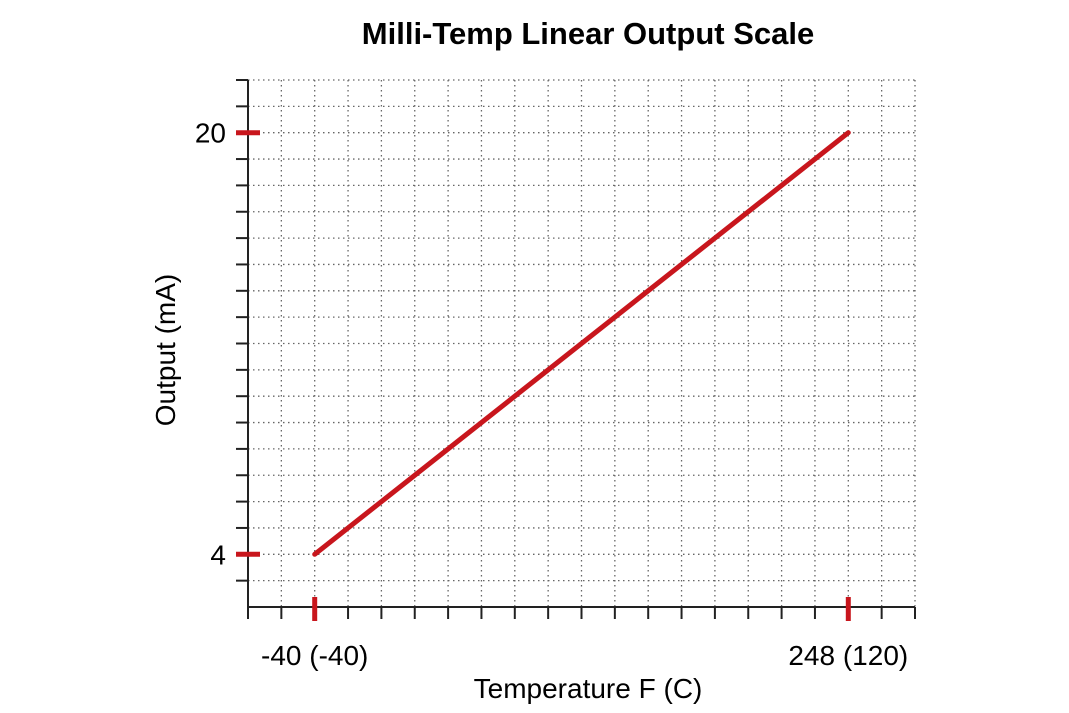  I want to click on chart-title: Milli-Temp Linear Output Scale, so click(588, 33).